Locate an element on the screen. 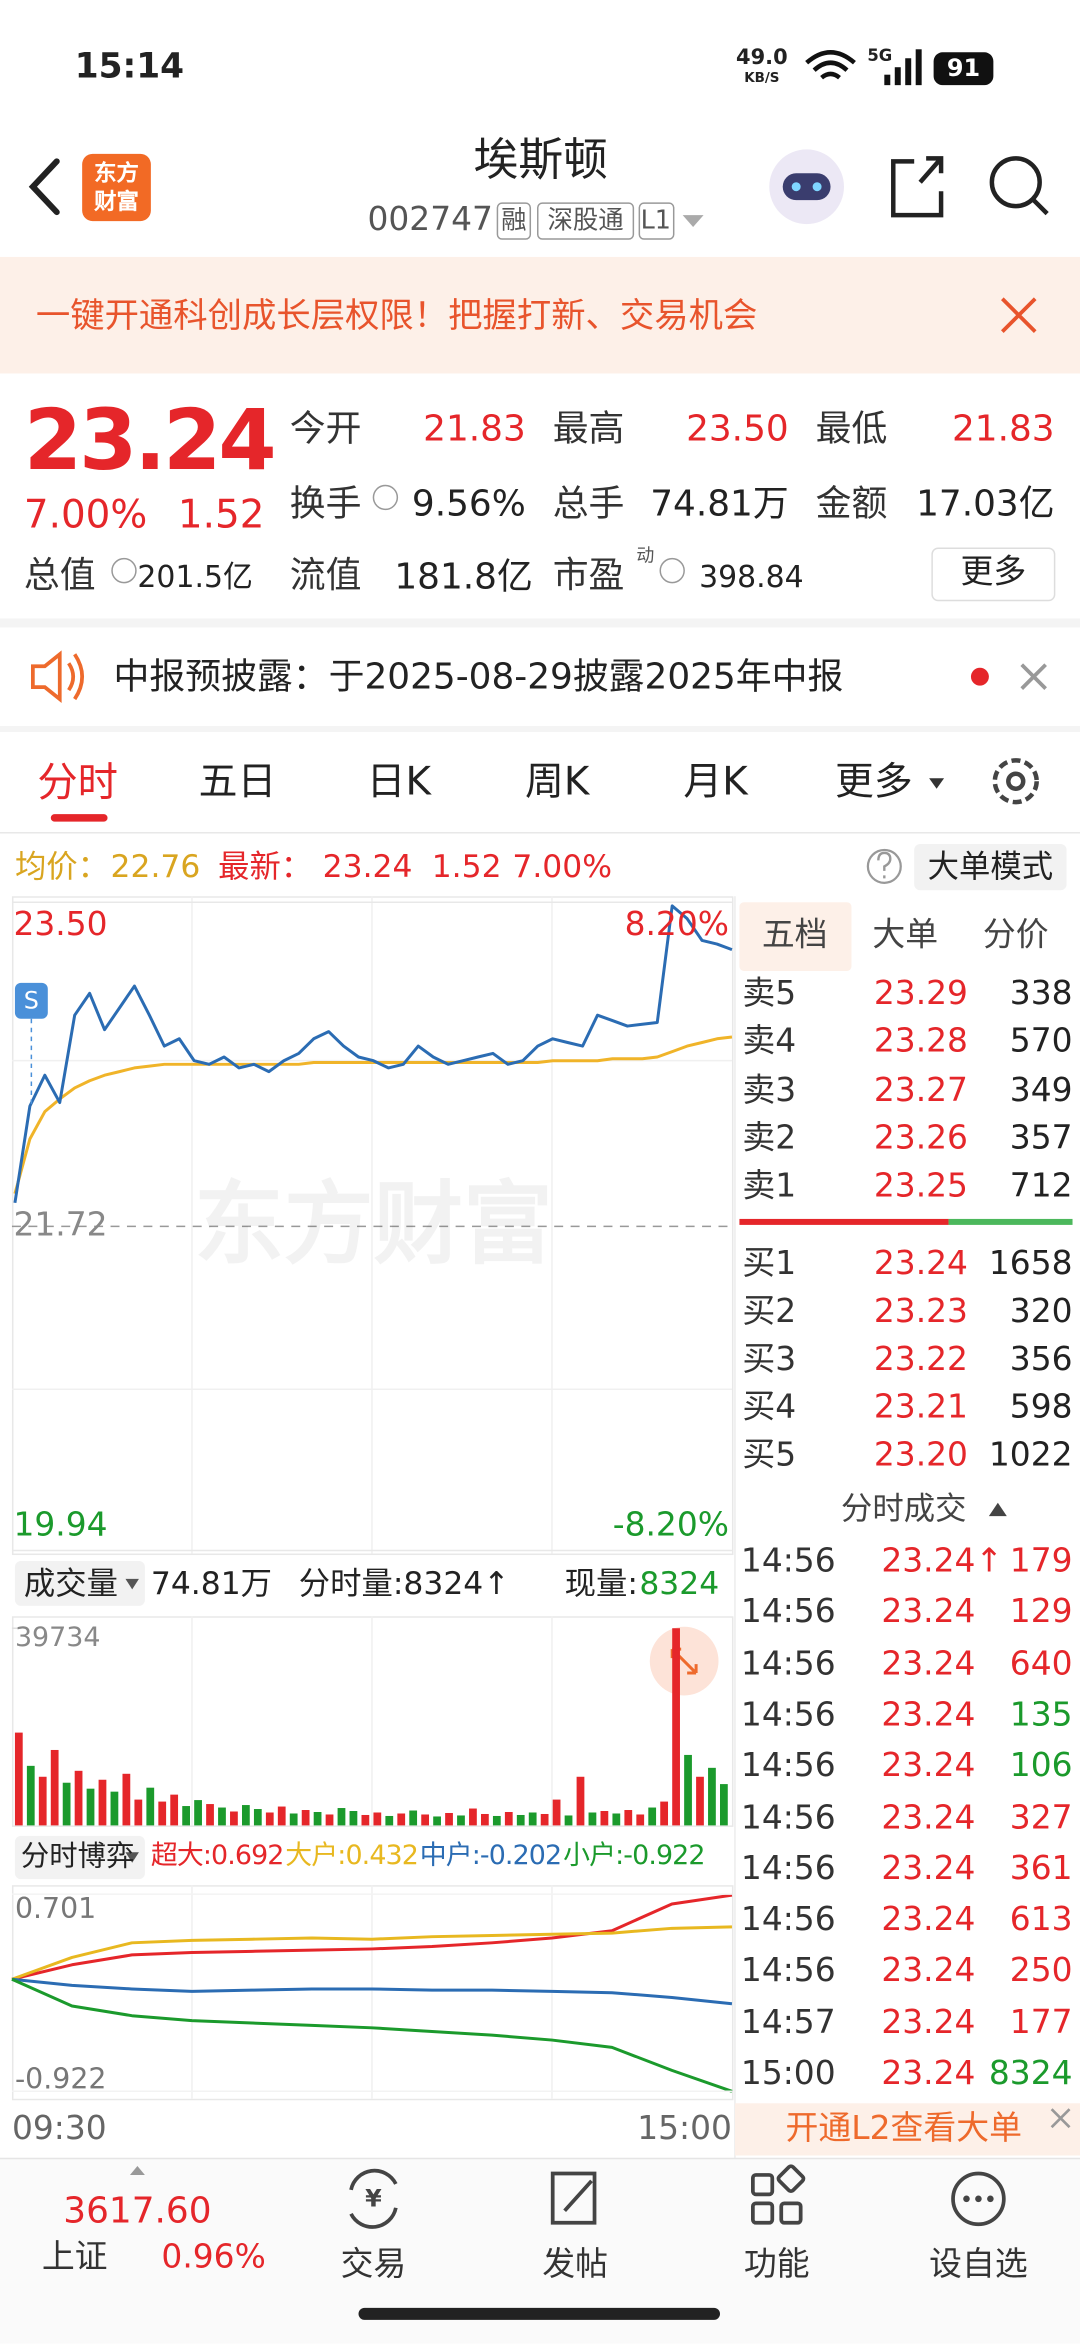  close-notice is located at coordinates (1033, 676).